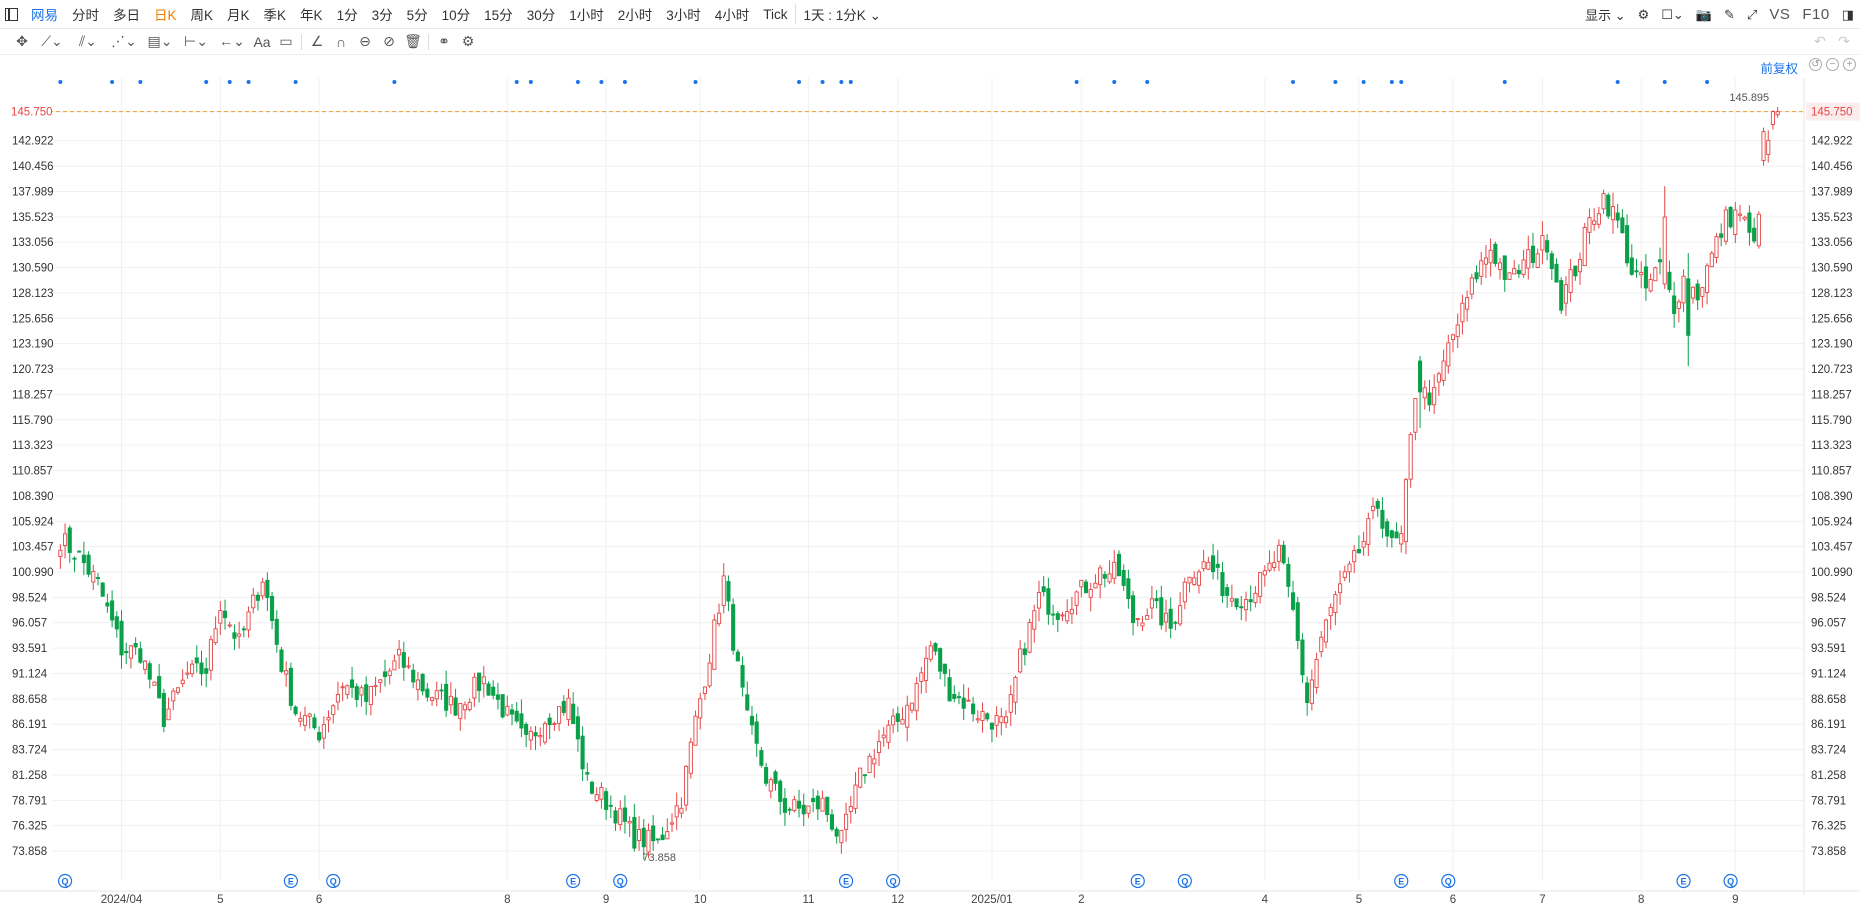  Describe the element at coordinates (1719, 14) in the screenshot. I see `top-right-tools: 显示 ⌄ ⚙ ☐⌄ 📷 ✎ ⤢ VS F10 ◨` at that location.